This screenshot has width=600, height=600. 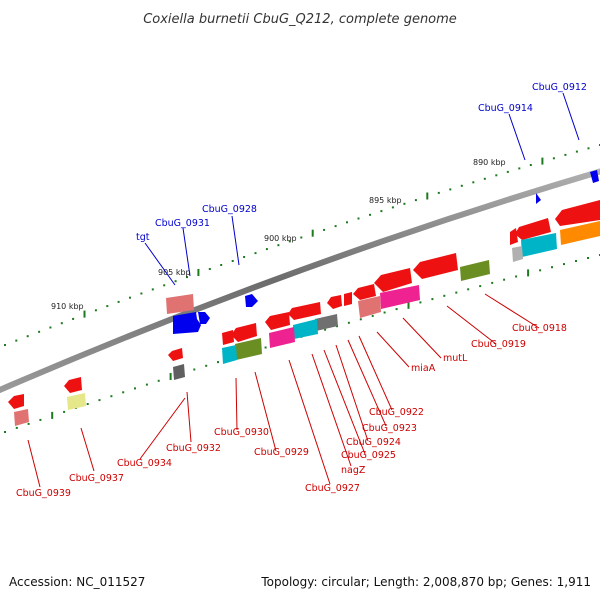 What do you see at coordinates (174, 272) in the screenshot?
I see `scale-label-905: 905 kbp` at bounding box center [174, 272].